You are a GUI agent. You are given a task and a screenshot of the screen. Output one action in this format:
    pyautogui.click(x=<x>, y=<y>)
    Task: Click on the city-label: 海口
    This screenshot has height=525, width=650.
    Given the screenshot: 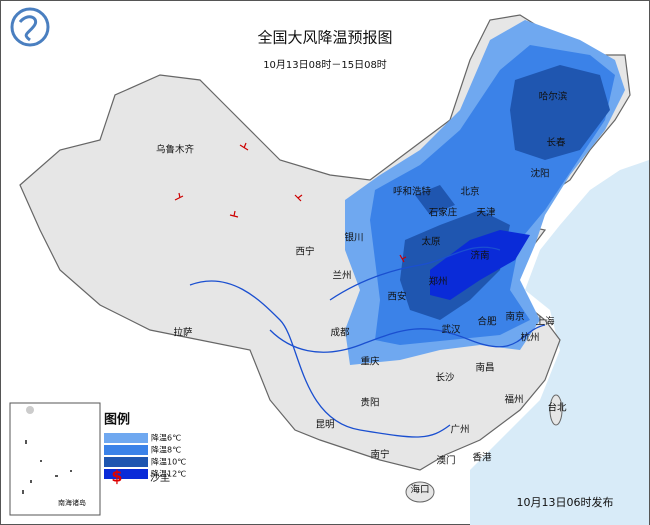 What is the action you would take?
    pyautogui.click(x=419, y=490)
    